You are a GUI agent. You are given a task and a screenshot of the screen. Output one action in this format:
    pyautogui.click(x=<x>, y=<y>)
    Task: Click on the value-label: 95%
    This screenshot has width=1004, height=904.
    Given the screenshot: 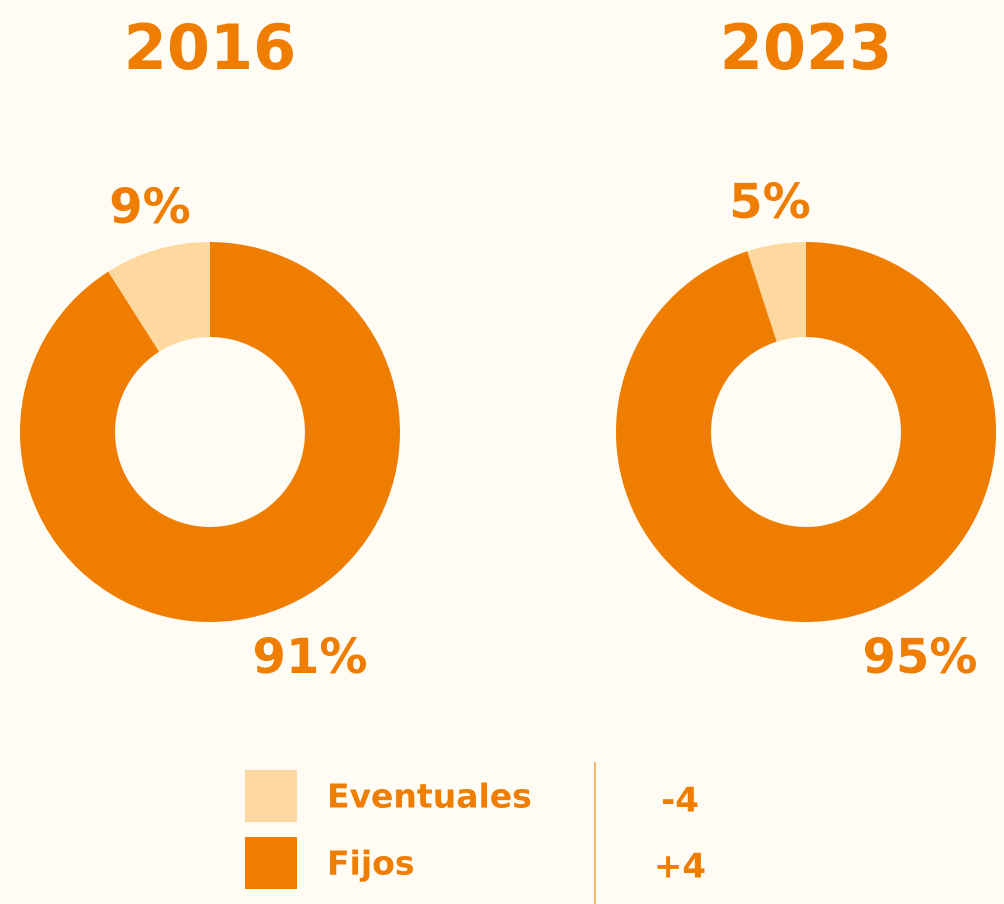 What is the action you would take?
    pyautogui.click(x=920, y=657)
    